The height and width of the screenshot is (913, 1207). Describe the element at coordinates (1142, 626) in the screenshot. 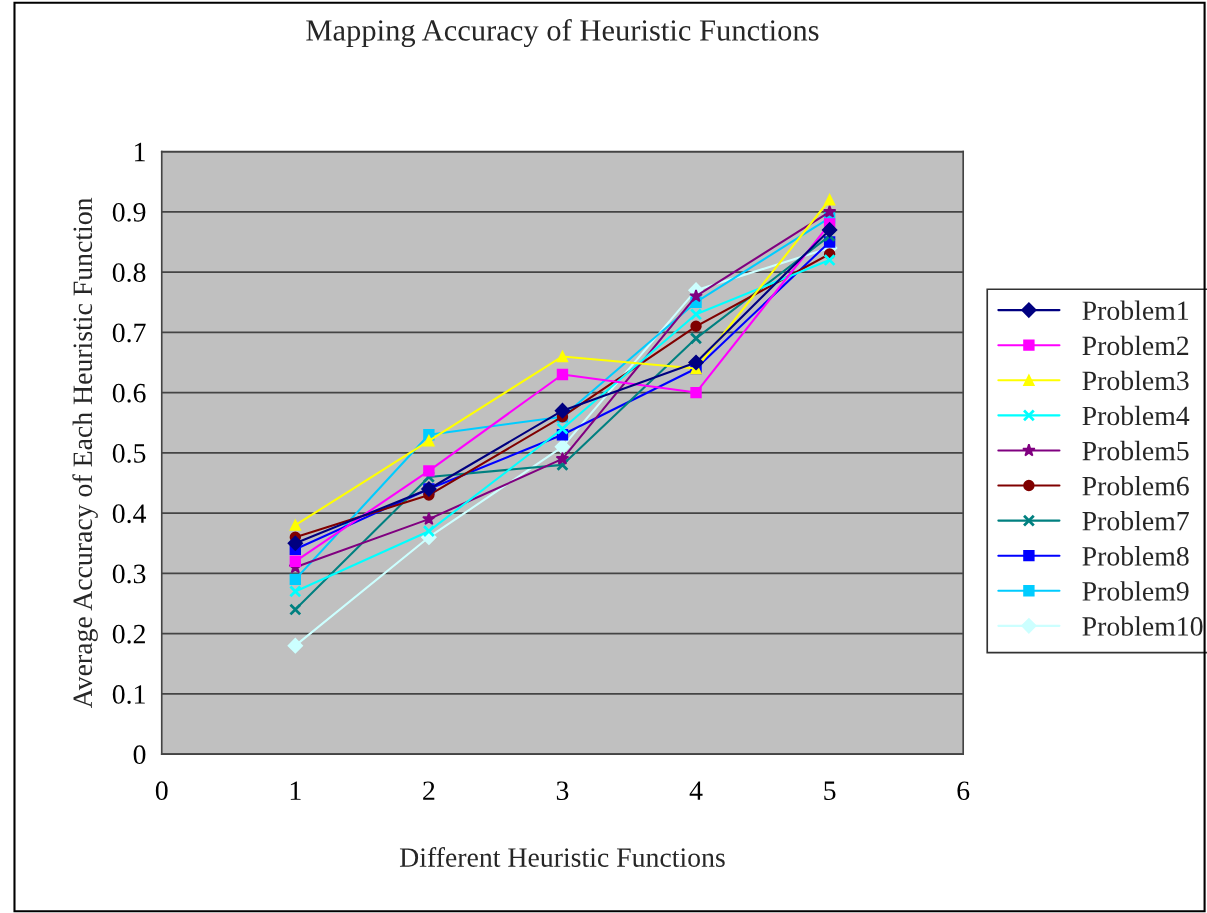

I see `legend-label: Problem10` at that location.